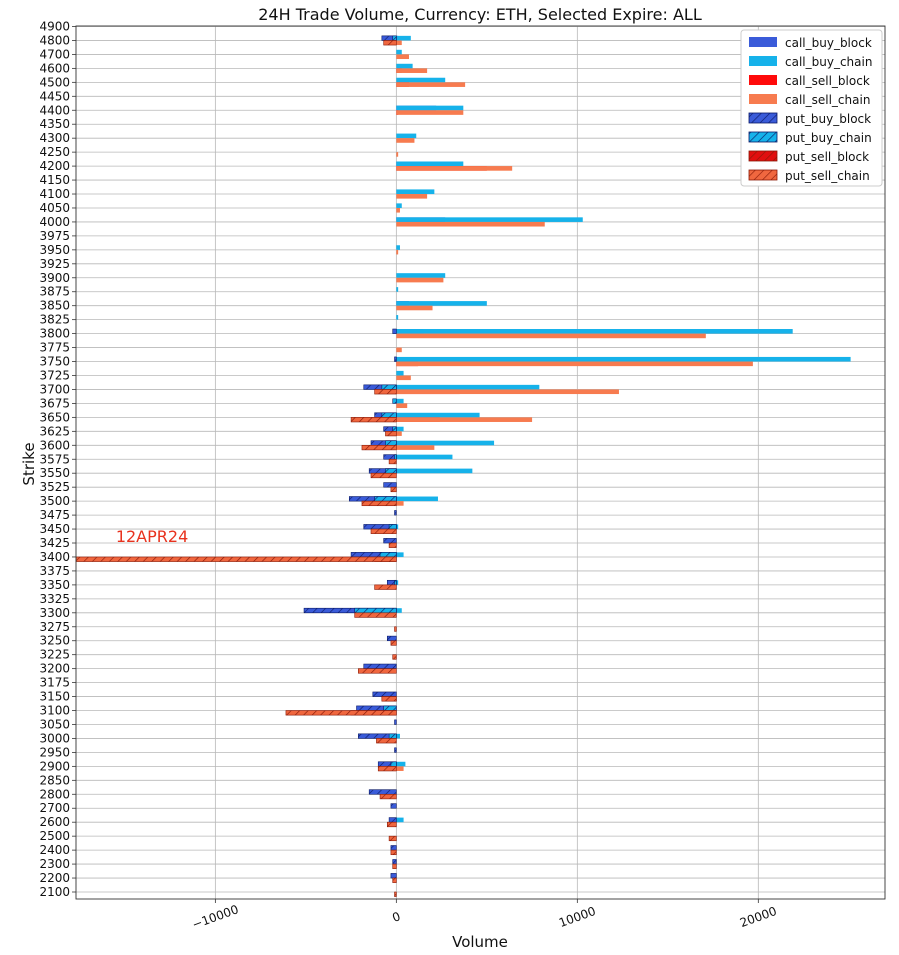  I want to click on y-tick-label: 3450, so click(54, 529).